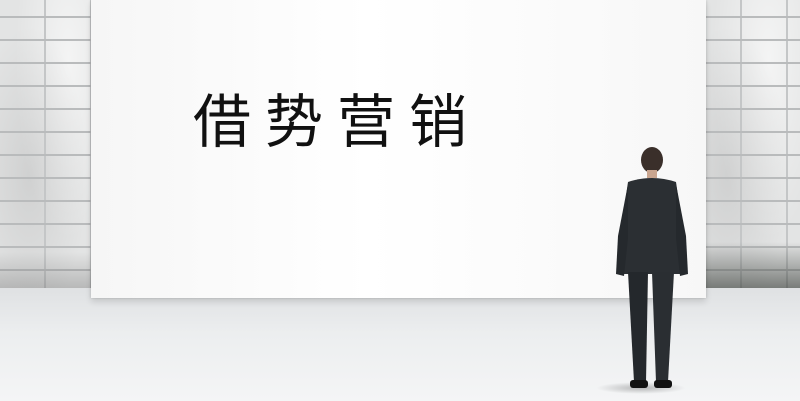 The image size is (800, 401). I want to click on brick-wall-left, so click(49, 146).